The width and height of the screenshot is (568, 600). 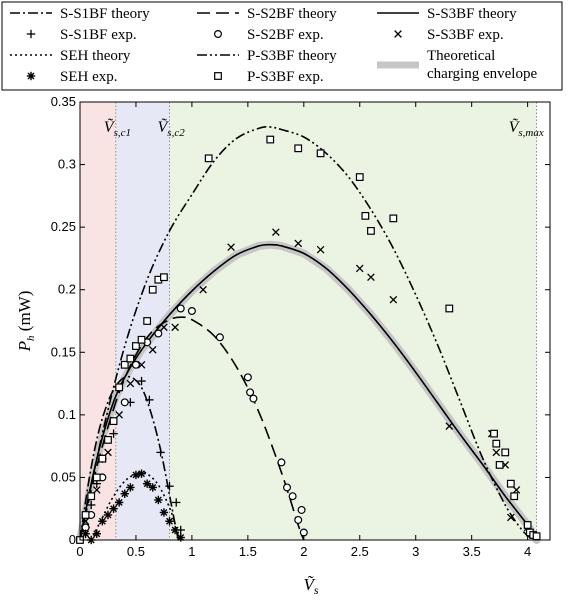 I want to click on legend-item-s-s1bf-theory: S-S1BF theory, so click(x=80, y=14).